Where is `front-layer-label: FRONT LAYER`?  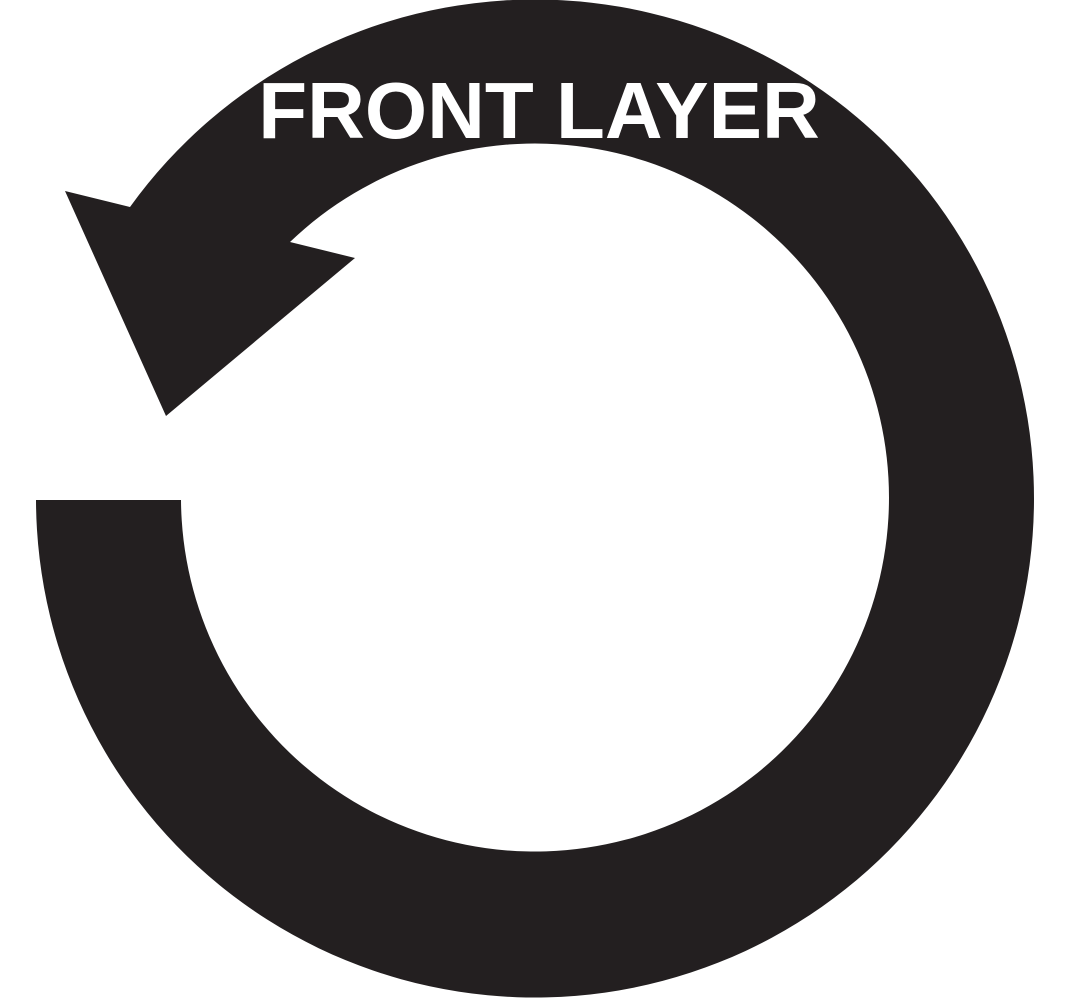
front-layer-label: FRONT LAYER is located at coordinates (539, 110).